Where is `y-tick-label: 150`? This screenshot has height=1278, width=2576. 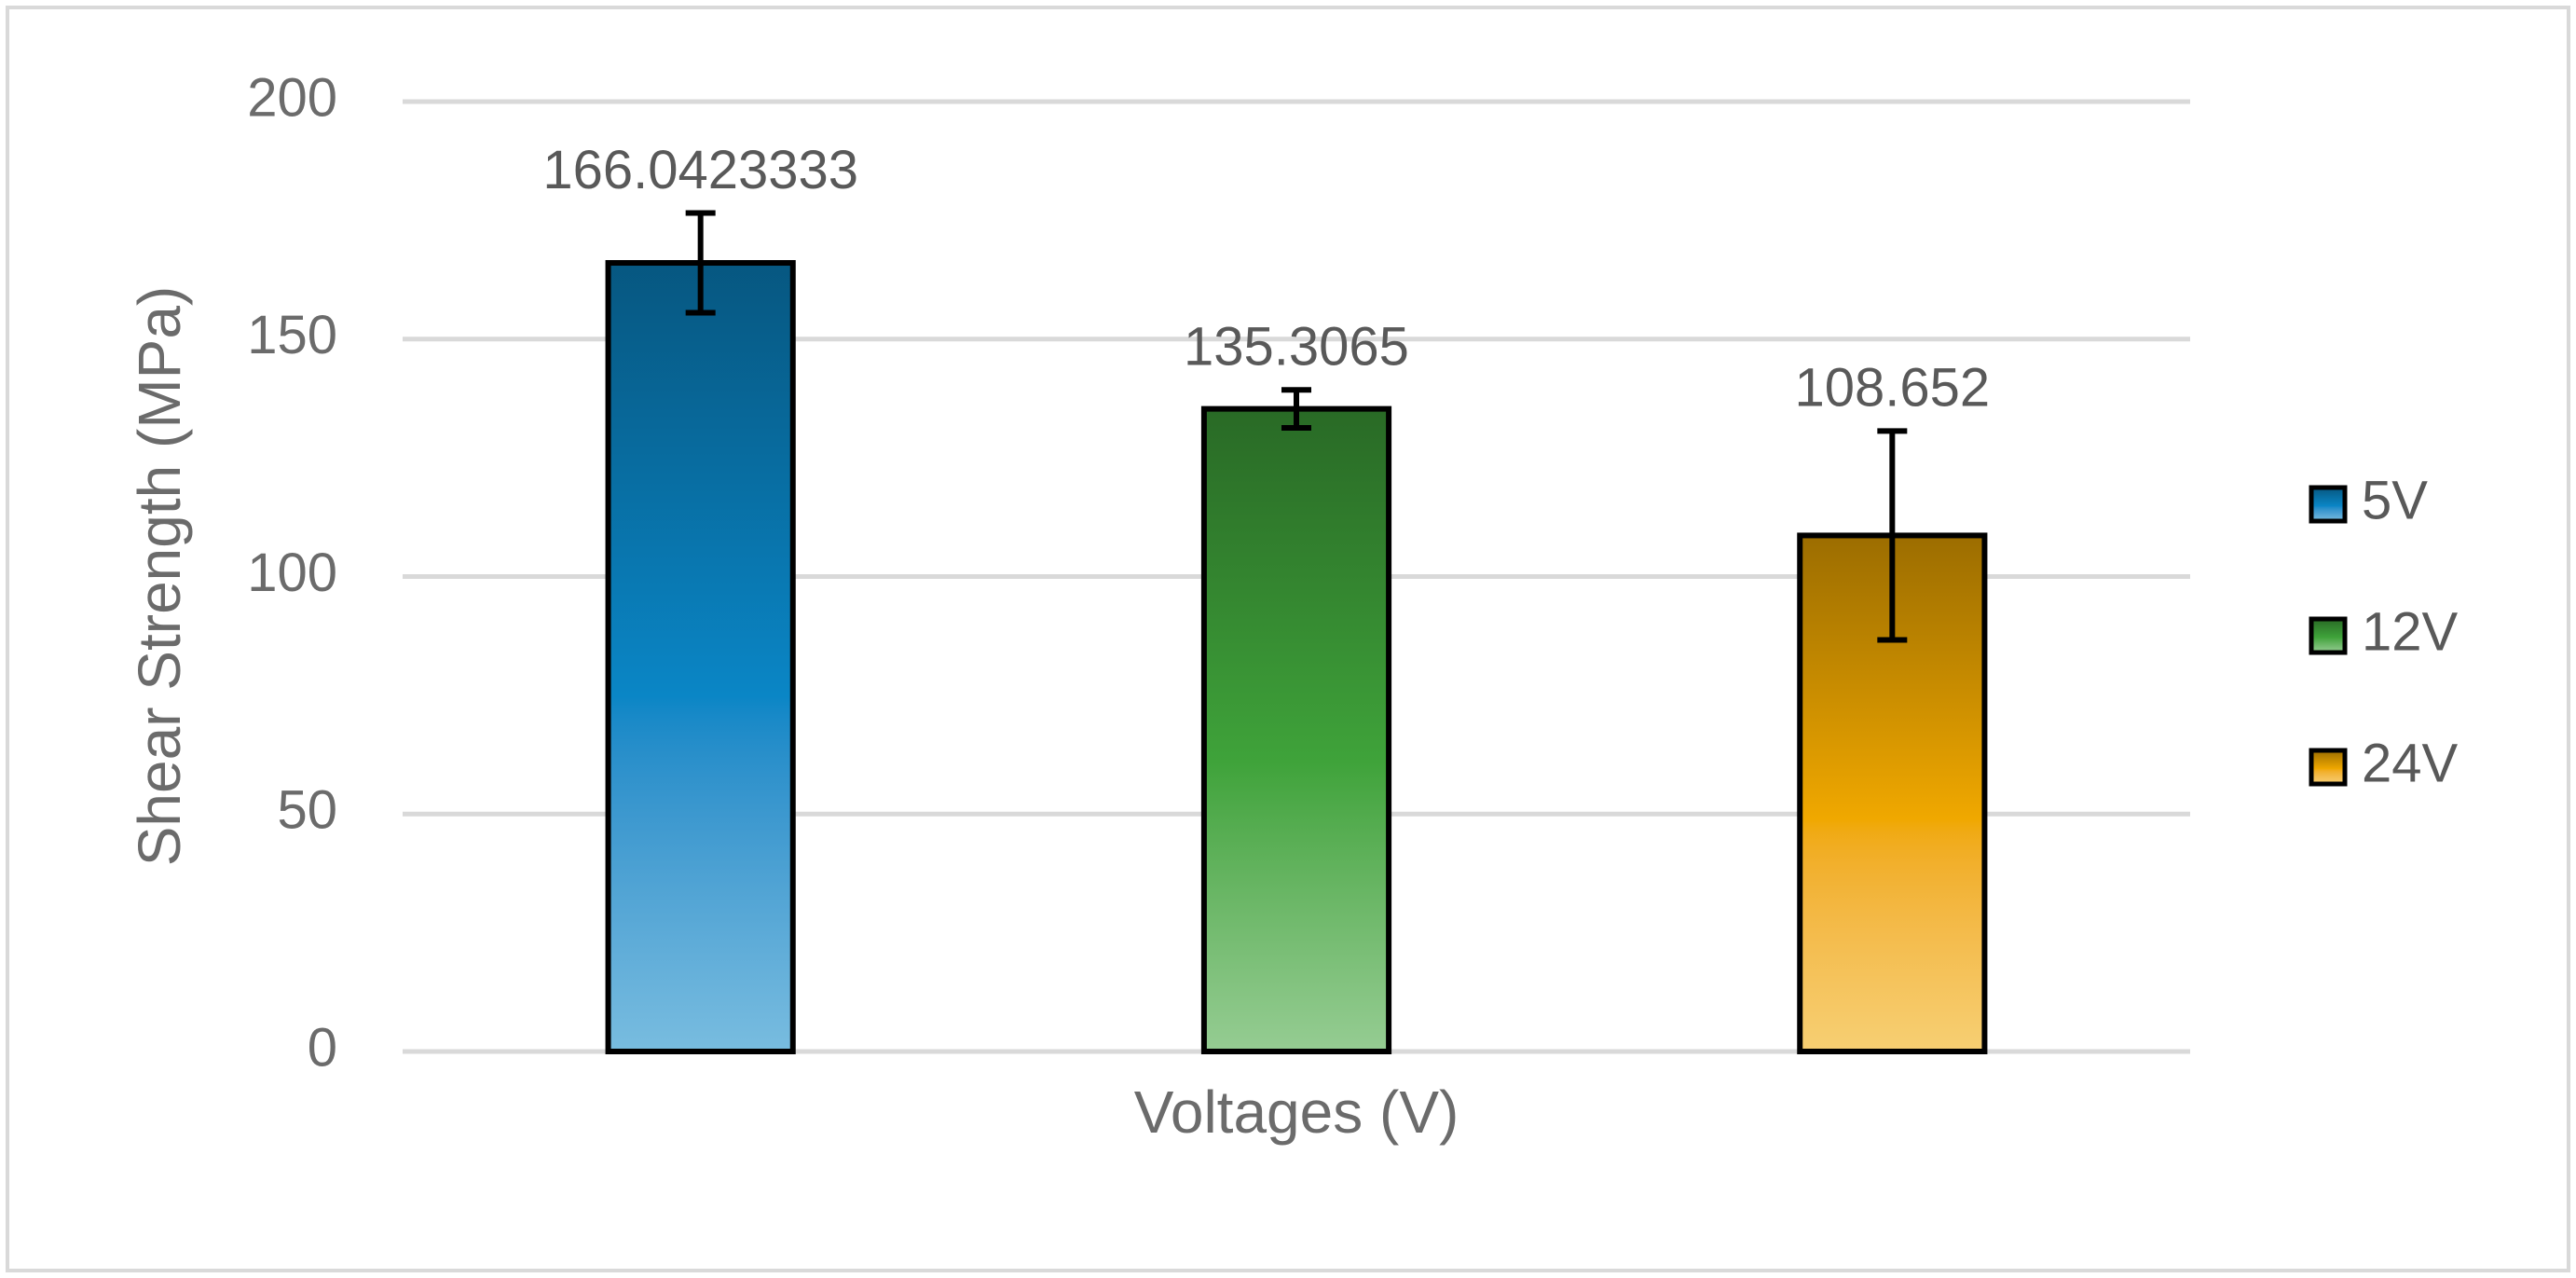
y-tick-label: 150 is located at coordinates (292, 335).